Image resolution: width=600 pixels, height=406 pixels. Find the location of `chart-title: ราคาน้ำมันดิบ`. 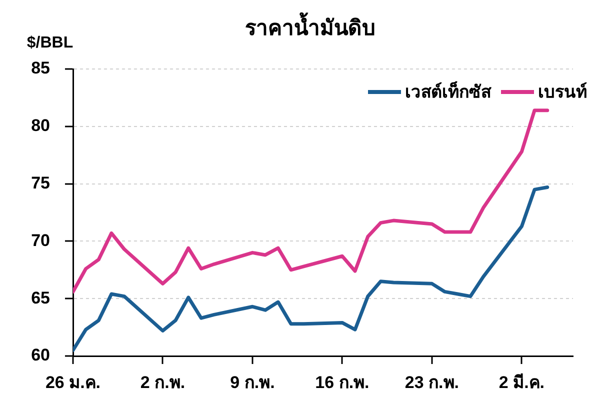

chart-title: ราคาน้ำมันดิบ is located at coordinates (310, 26).